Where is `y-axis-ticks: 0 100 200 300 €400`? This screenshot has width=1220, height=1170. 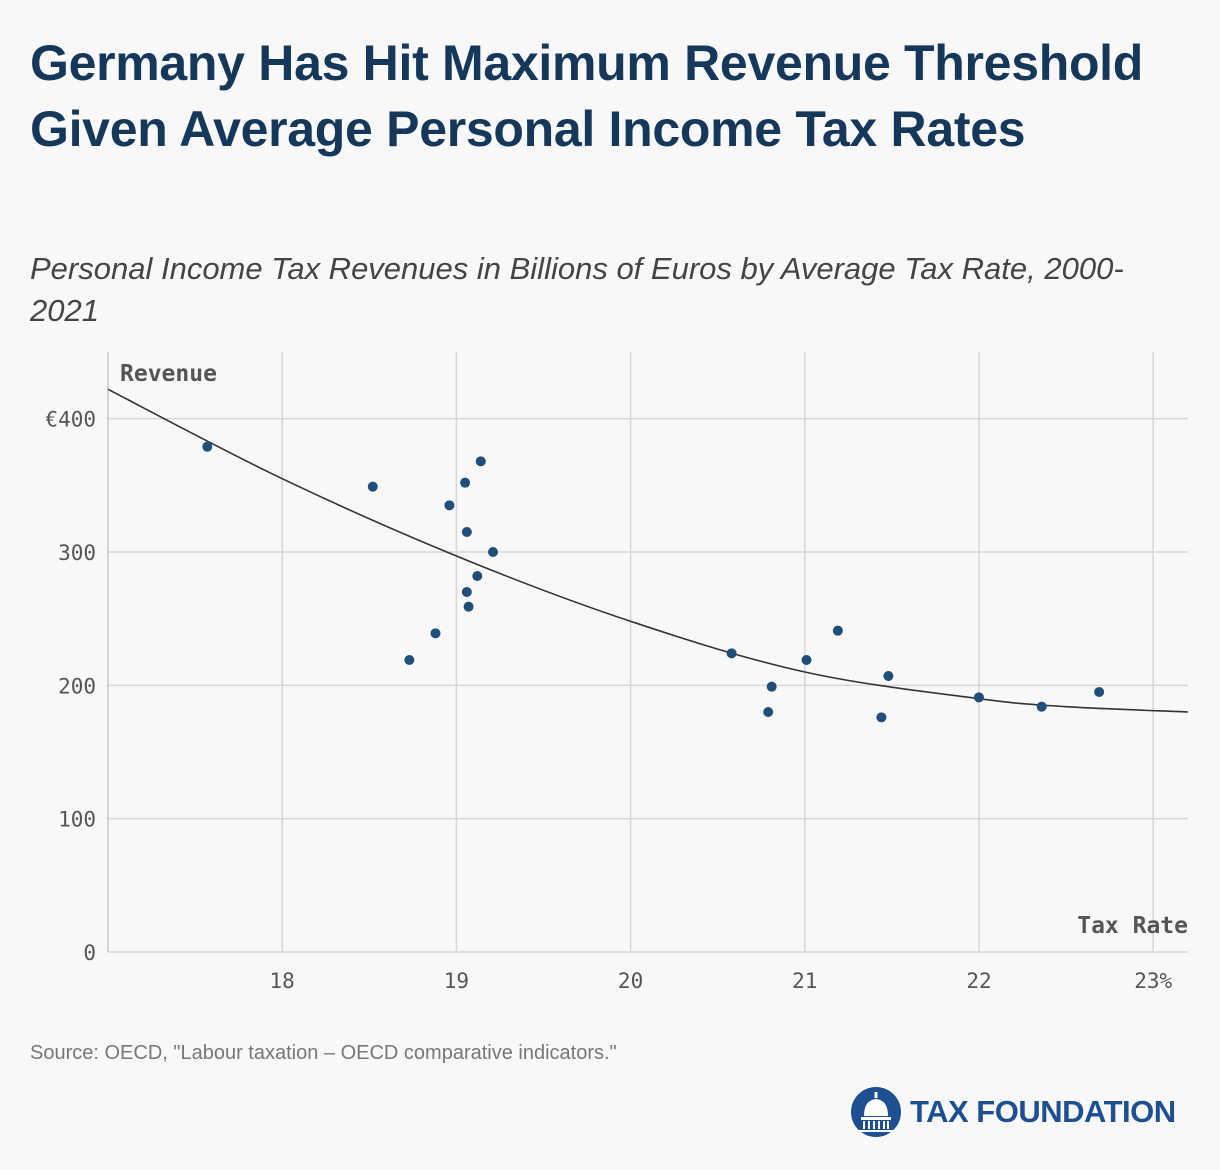
y-axis-ticks: 0 100 200 300 €400 is located at coordinates (70, 686).